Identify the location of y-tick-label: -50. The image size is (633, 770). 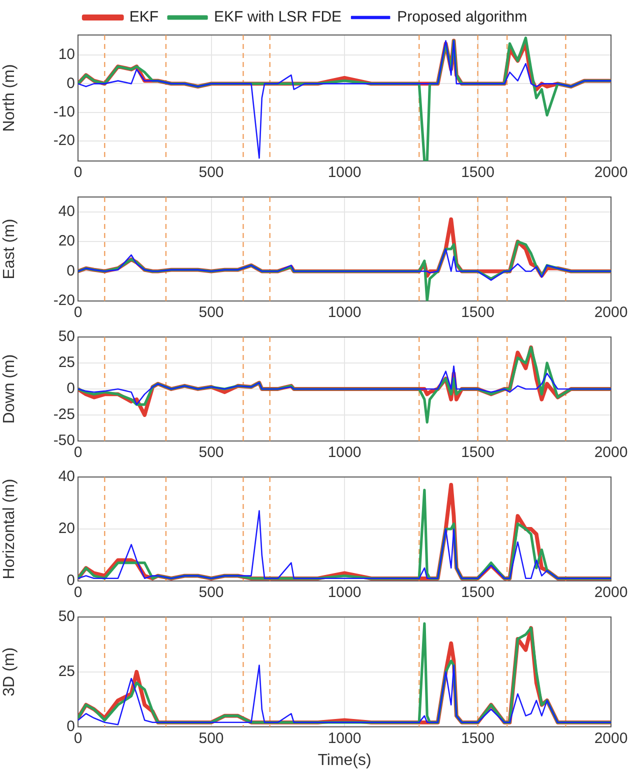
(64, 441).